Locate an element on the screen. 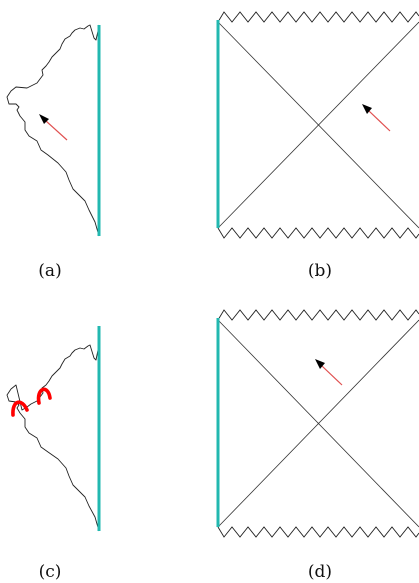  panel-a-arrow is located at coordinates (53, 127).